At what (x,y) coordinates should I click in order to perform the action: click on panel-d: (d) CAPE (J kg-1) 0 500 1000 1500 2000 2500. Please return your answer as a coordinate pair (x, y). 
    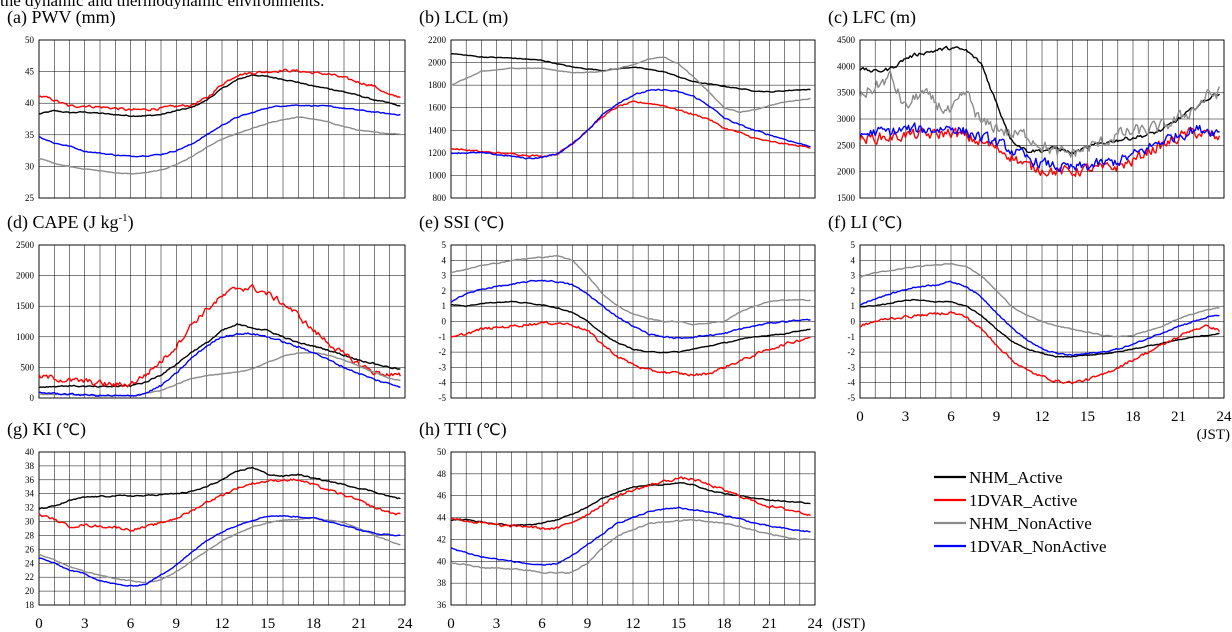
    Looking at the image, I should click on (206, 307).